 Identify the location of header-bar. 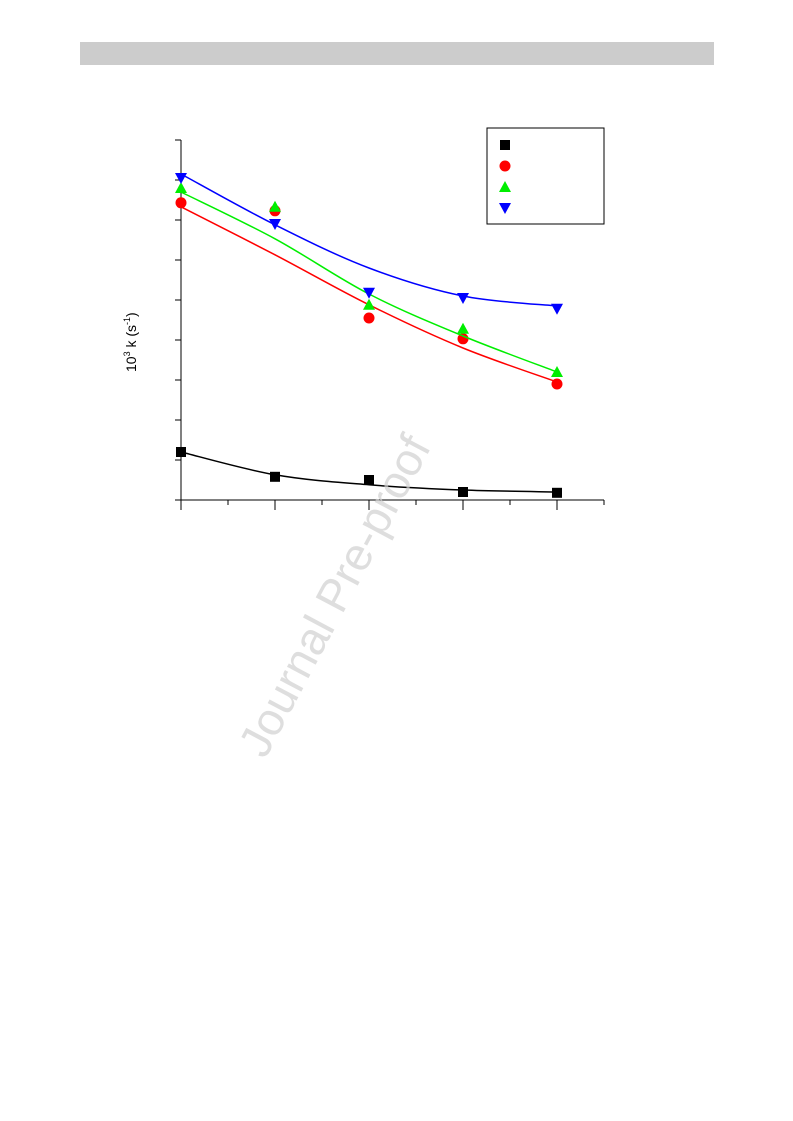
(397, 53).